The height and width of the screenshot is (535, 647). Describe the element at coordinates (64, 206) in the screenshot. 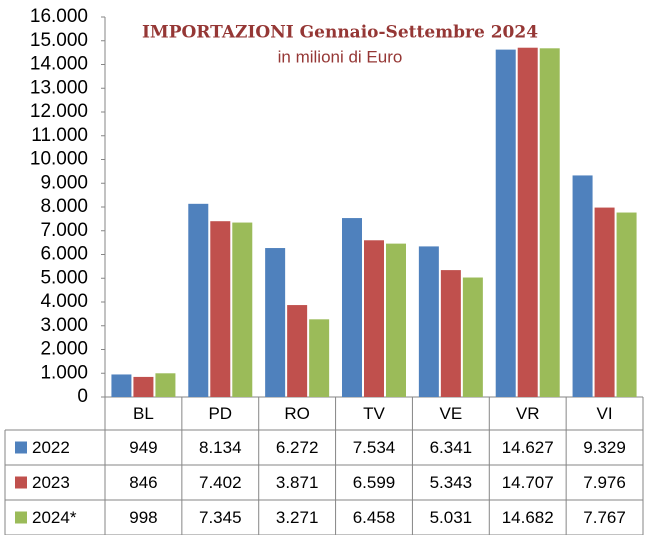

I see `y-tick-label: 8.000` at that location.